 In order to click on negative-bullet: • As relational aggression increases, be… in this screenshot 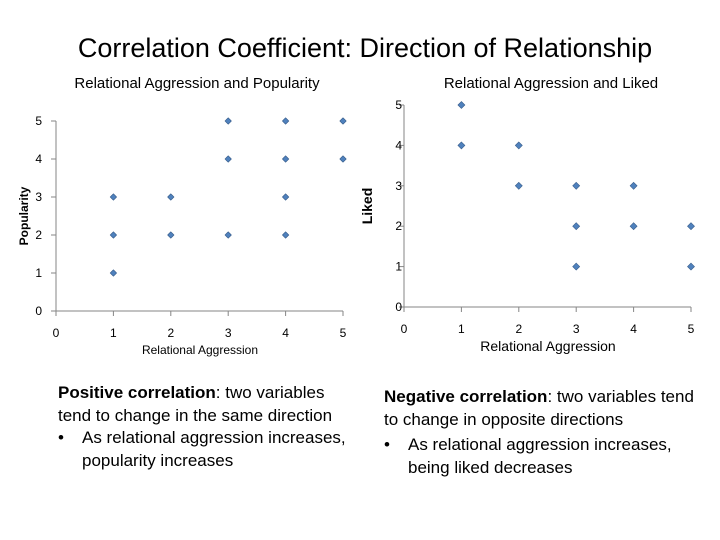, I will do `click(544, 456)`.